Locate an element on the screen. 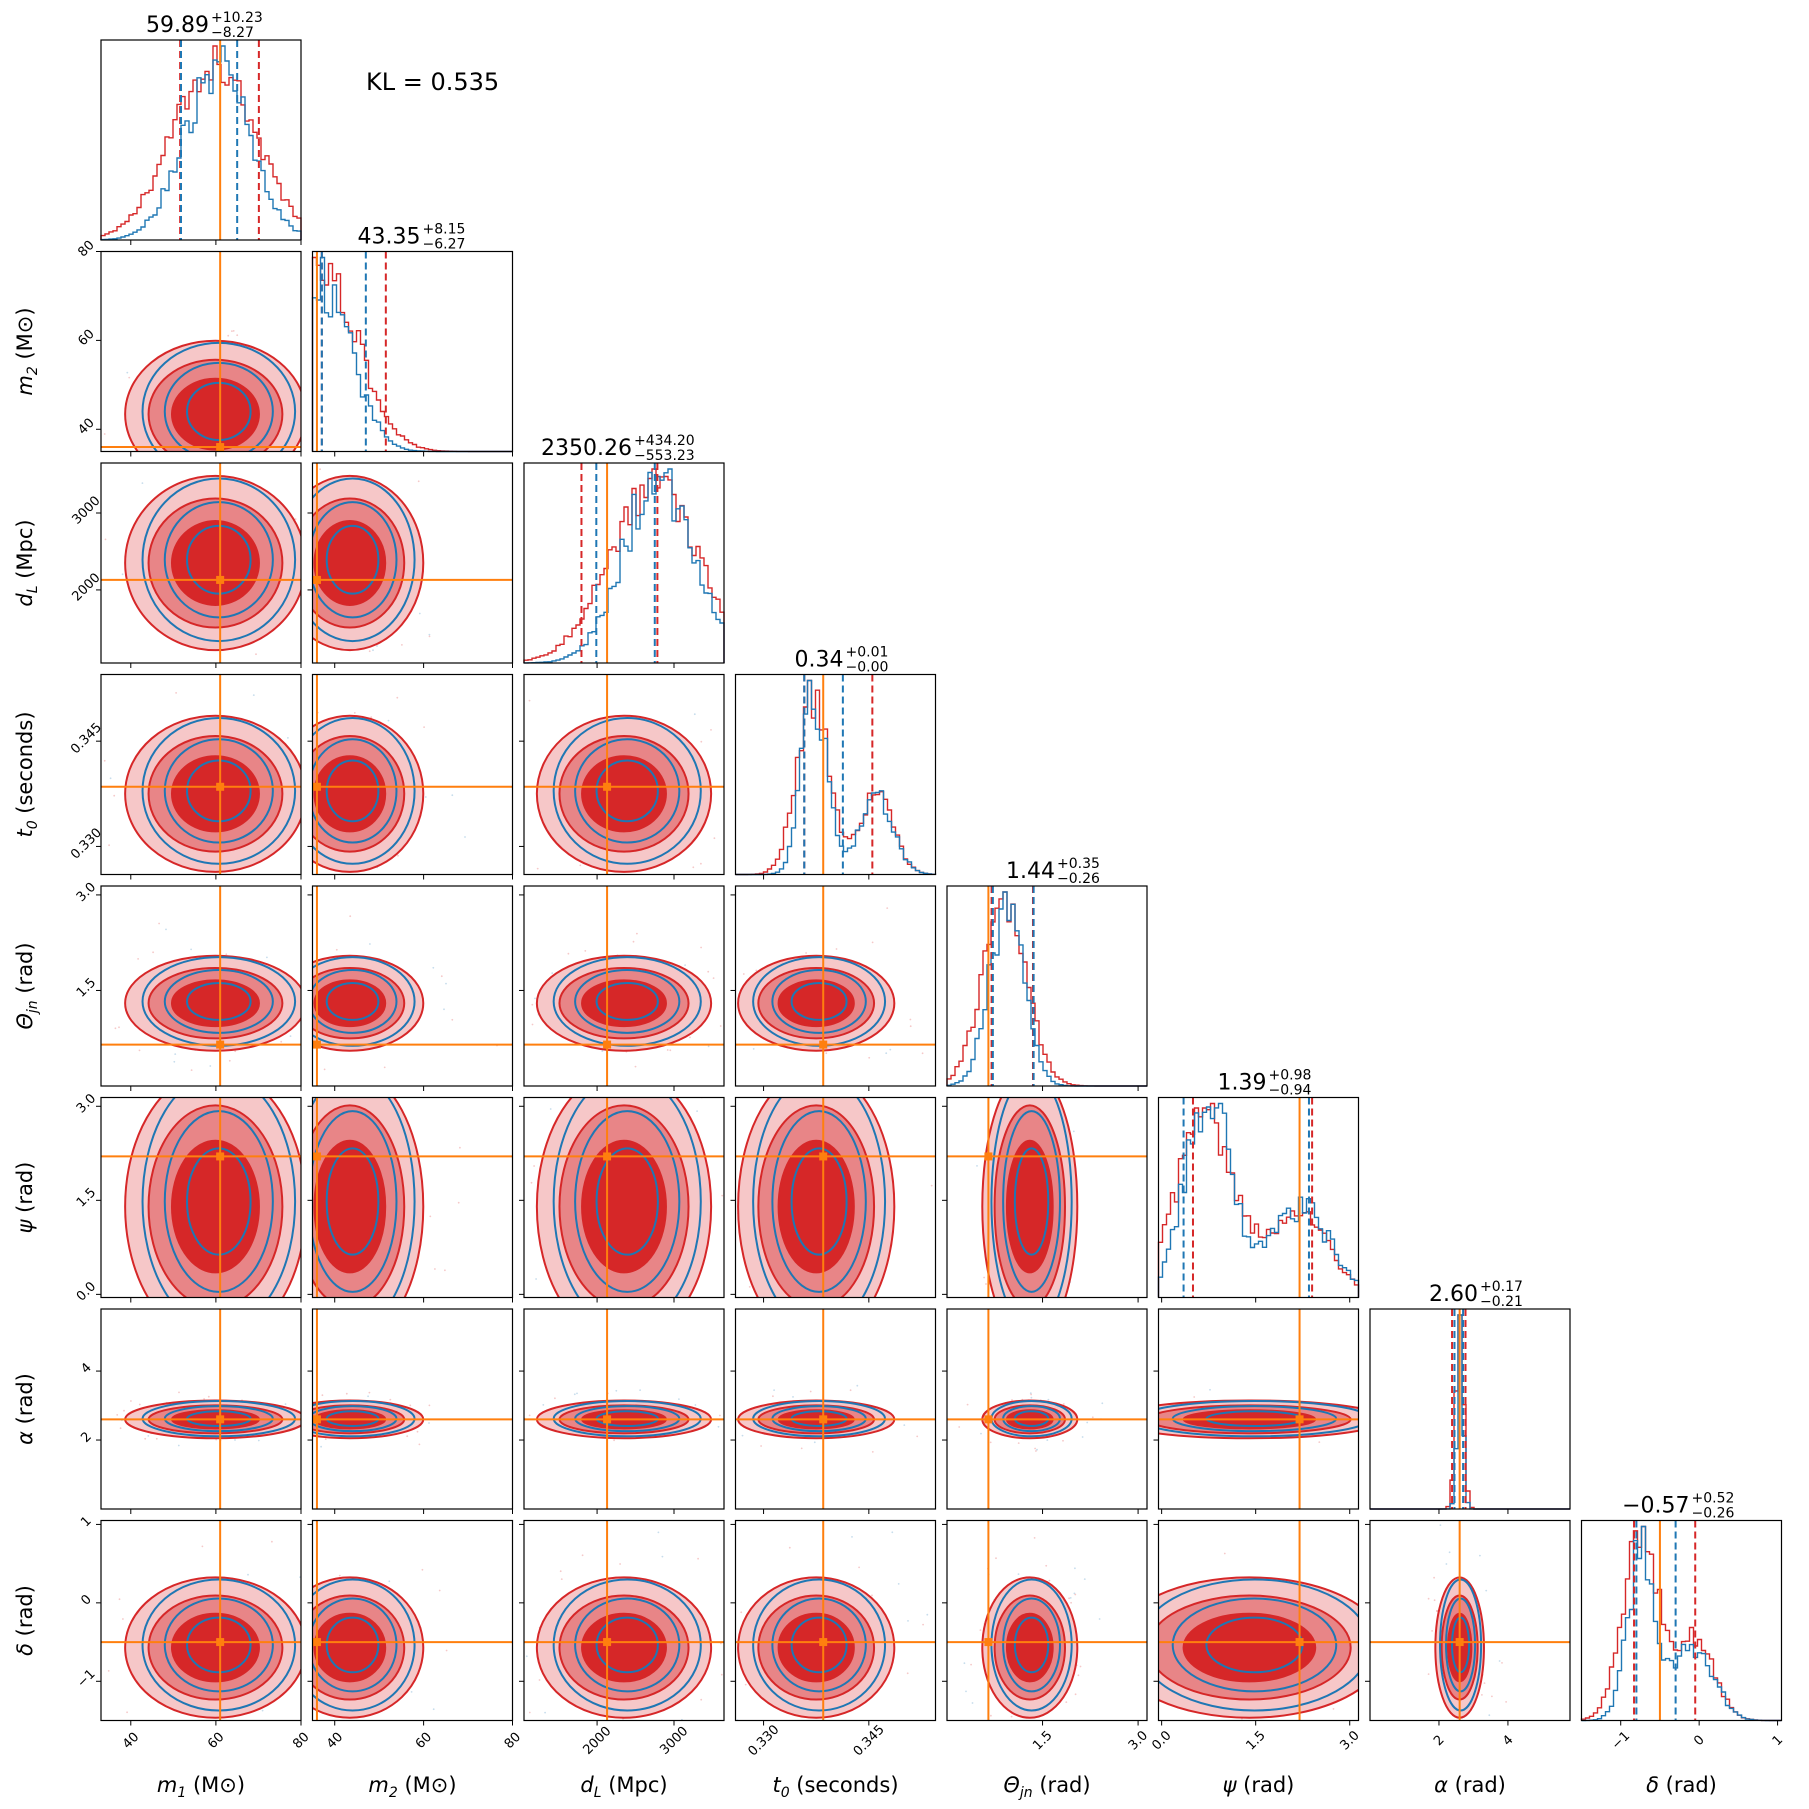 The image size is (1809, 1809). panel-alpha-vs-m2 is located at coordinates (410, 1411).